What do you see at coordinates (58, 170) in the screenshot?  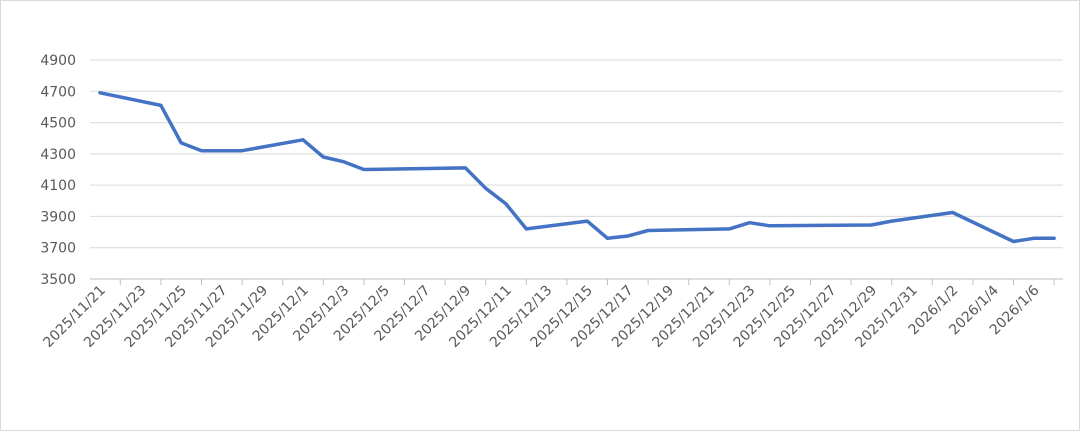 I see `y-axis-ticks: 3500 3700 3900 4100 4300 4500 4700 4900` at bounding box center [58, 170].